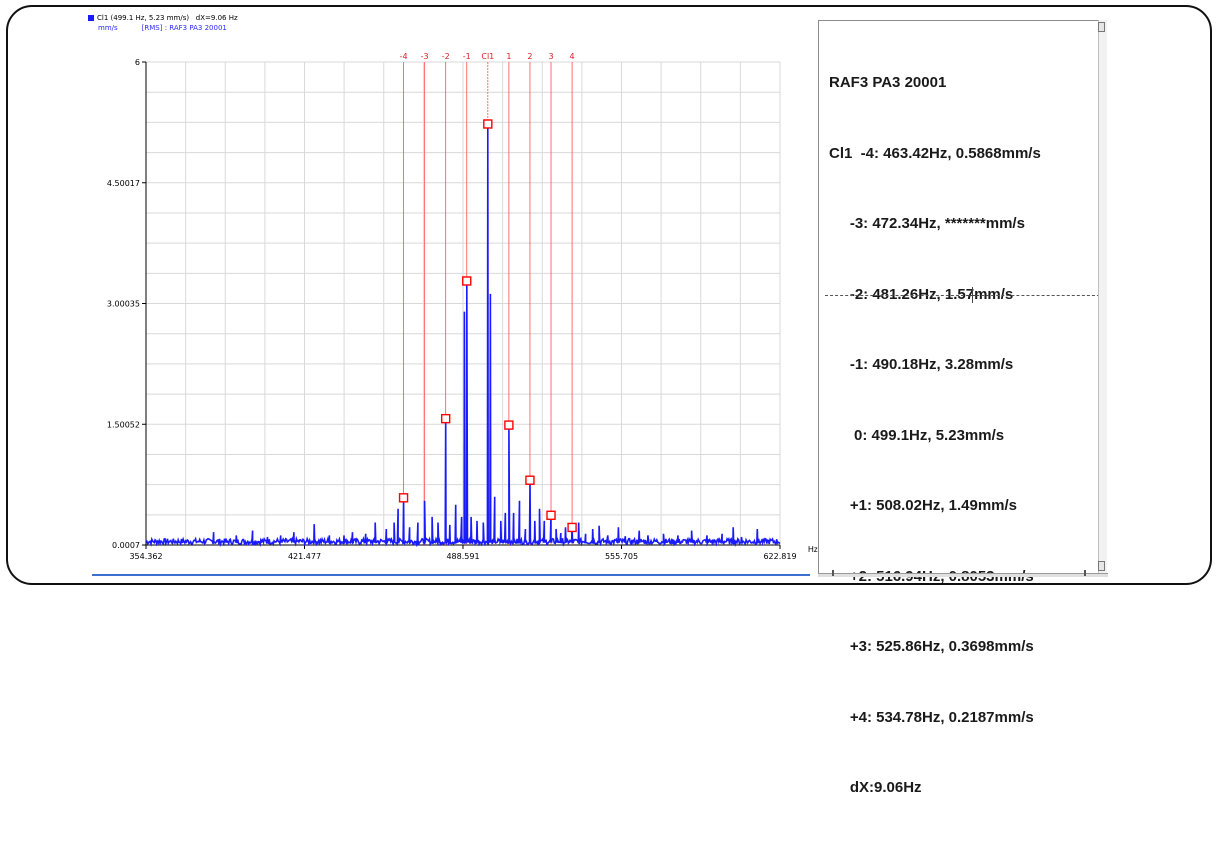 Image resolution: width=1221 pixels, height=847 pixels. I want to click on cursor-label: -1, so click(467, 56).